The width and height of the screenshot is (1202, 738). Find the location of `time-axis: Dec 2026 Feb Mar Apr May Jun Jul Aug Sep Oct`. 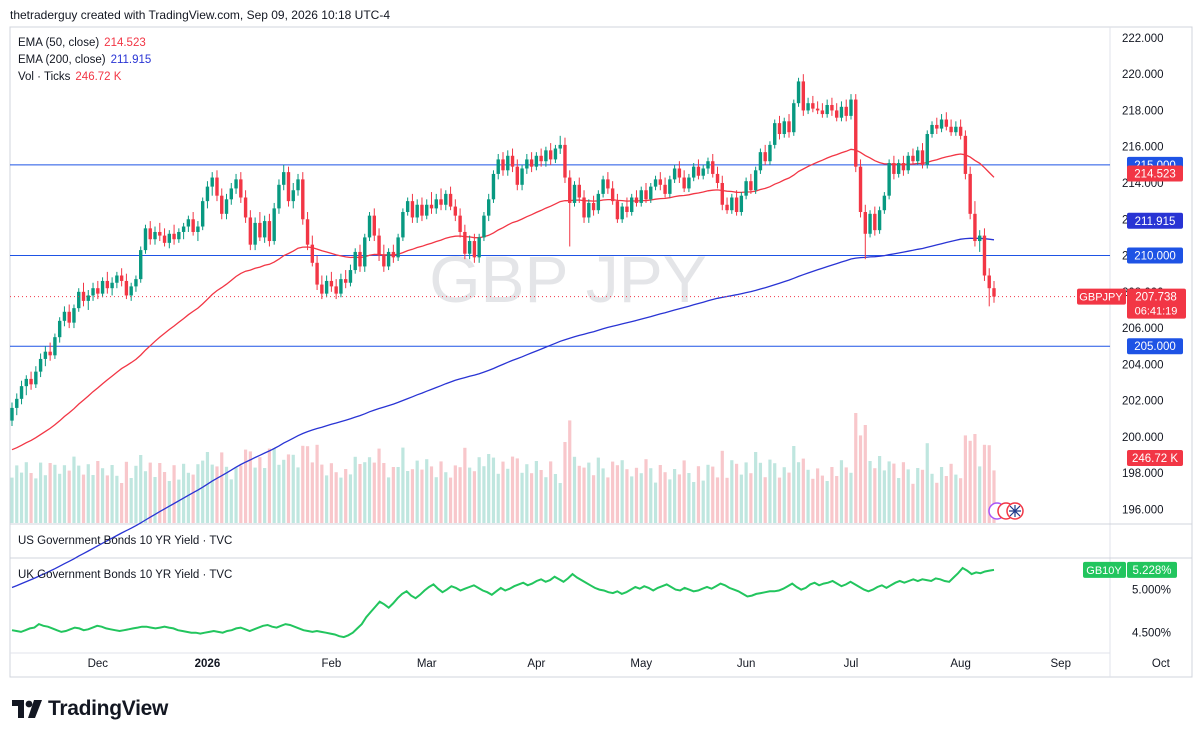

time-axis: Dec 2026 Feb Mar Apr May Jun Jul Aug Sep Oct is located at coordinates (629, 664).